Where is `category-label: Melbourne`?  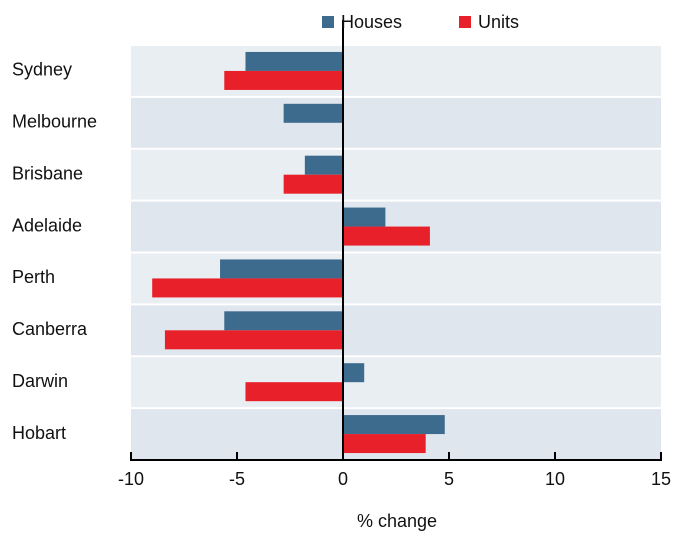 category-label: Melbourne is located at coordinates (54, 122).